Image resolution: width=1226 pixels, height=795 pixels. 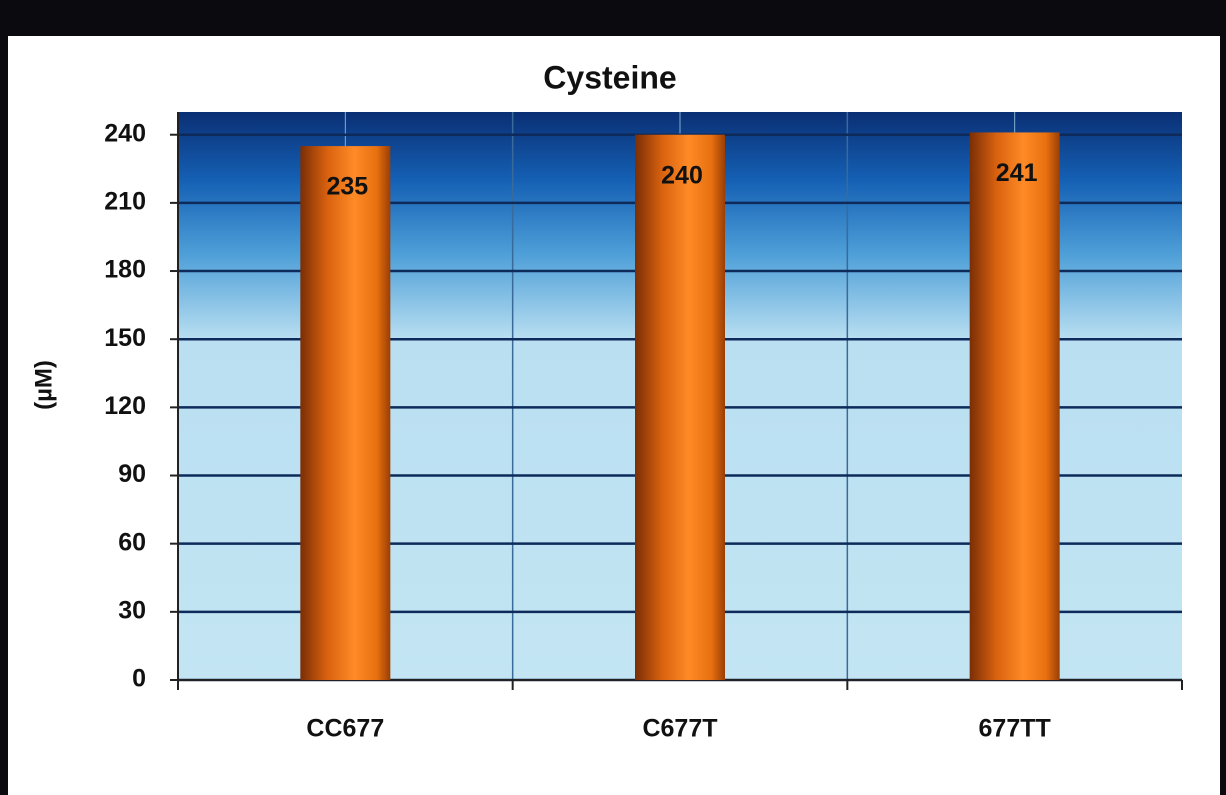 I want to click on y-tick-label: 90, so click(x=132, y=474).